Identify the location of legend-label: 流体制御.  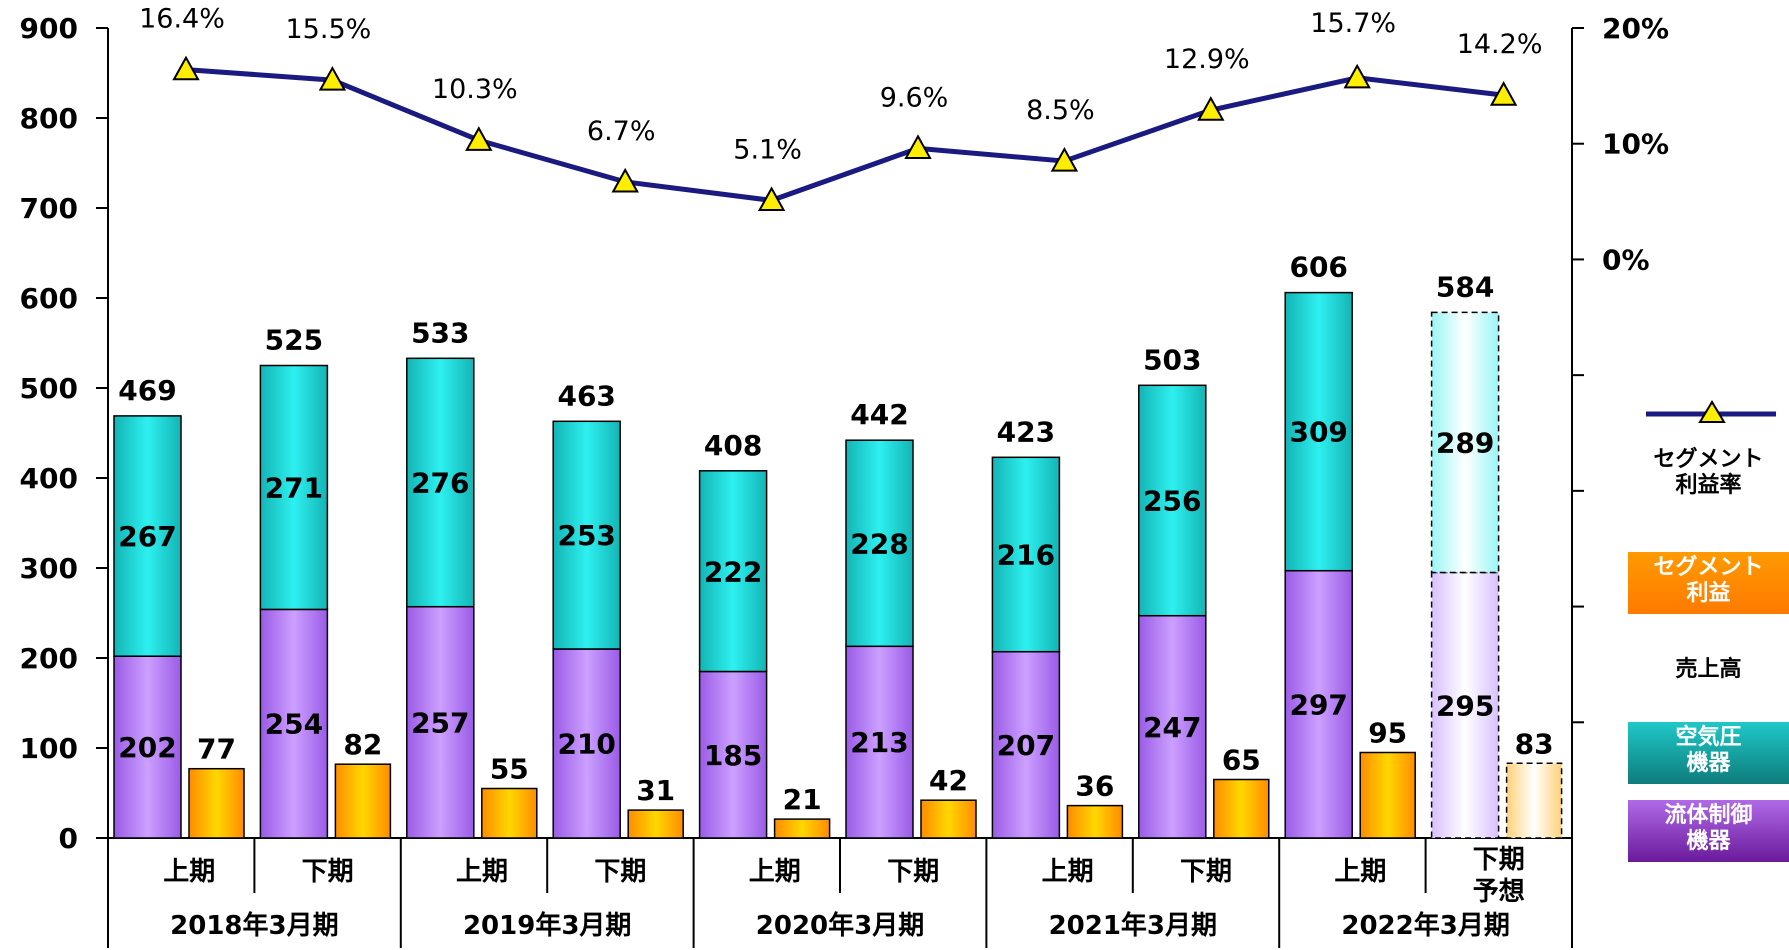
(1708, 815).